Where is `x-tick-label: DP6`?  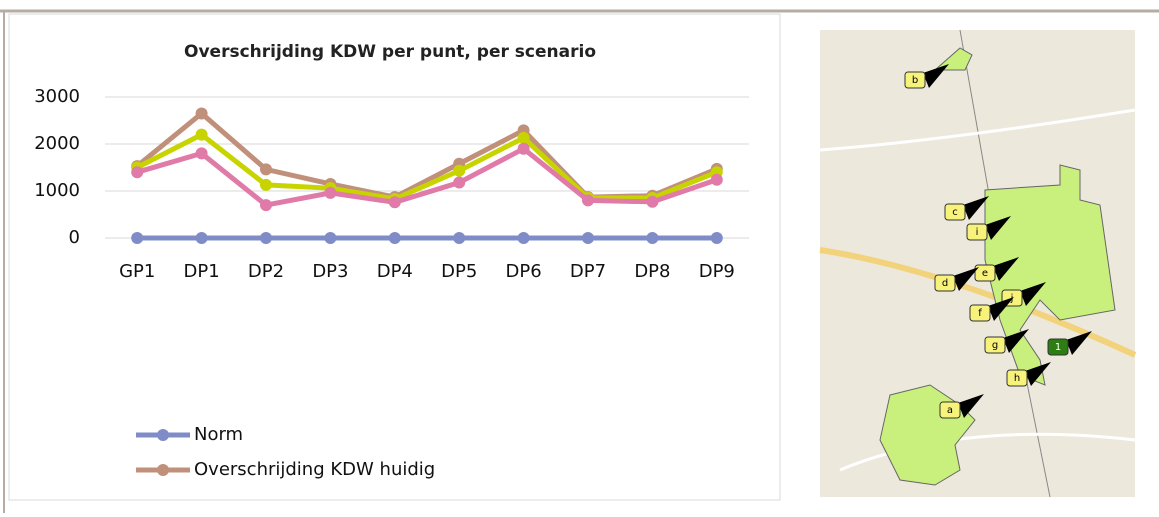 x-tick-label: DP6 is located at coordinates (524, 271).